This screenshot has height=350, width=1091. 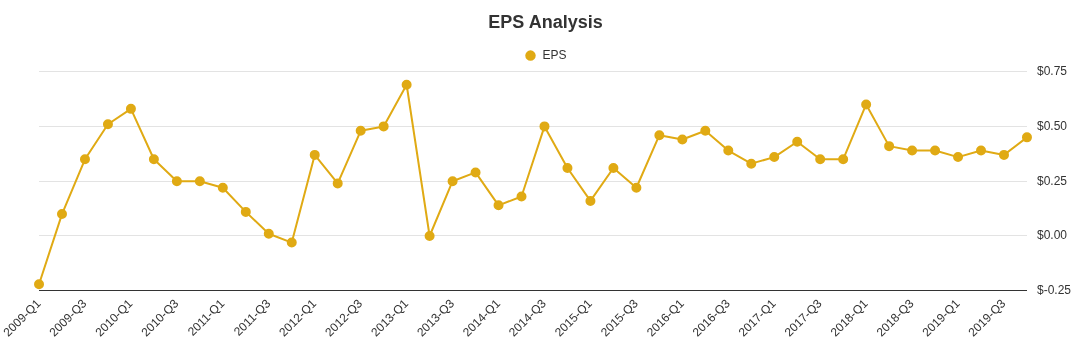 I want to click on y-tick-label: $0.50, so click(x=1052, y=125).